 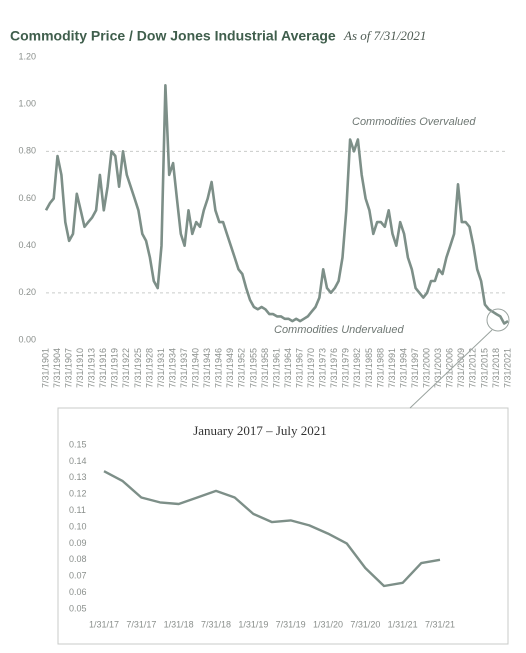 What do you see at coordinates (172, 368) in the screenshot?
I see `x-tick-label: 7/31/1934` at bounding box center [172, 368].